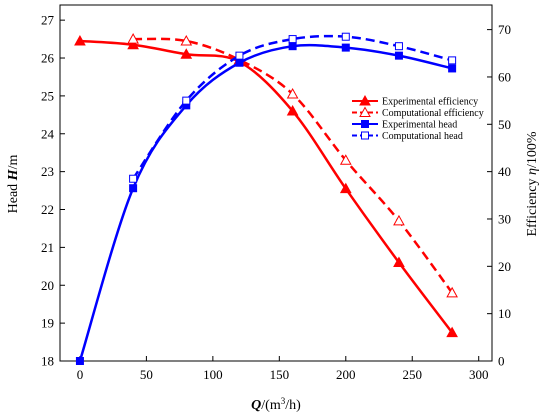 This screenshot has height=417, width=550. I want to click on x-tick-label: 150, so click(280, 374).